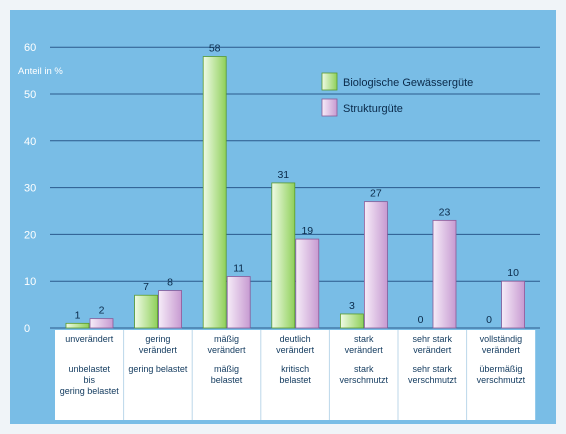  I want to click on category-label: sehr stark, so click(433, 339).